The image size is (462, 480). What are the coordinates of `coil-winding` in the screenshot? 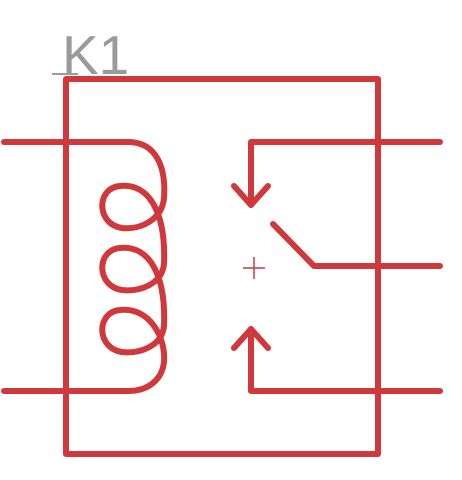 It's located at (133, 266).